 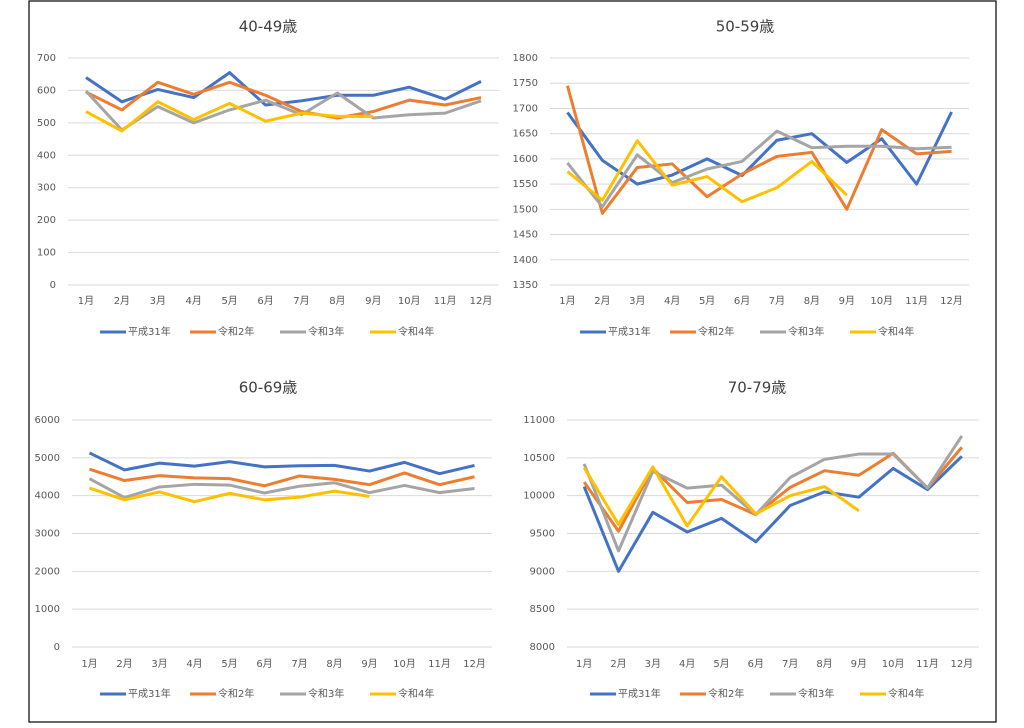 What do you see at coordinates (745, 27) in the screenshot?
I see `chart-title: 50-59歳` at bounding box center [745, 27].